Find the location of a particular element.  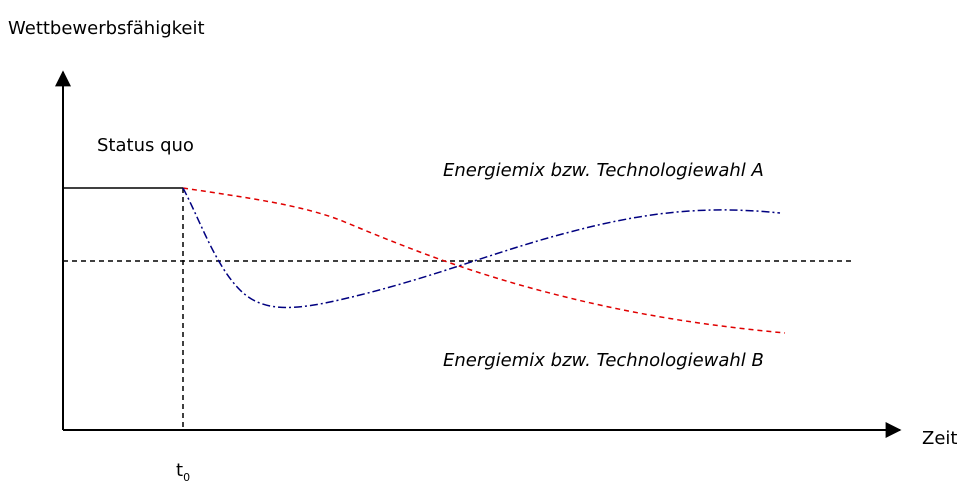

status-label: Status quo is located at coordinates (145, 145).